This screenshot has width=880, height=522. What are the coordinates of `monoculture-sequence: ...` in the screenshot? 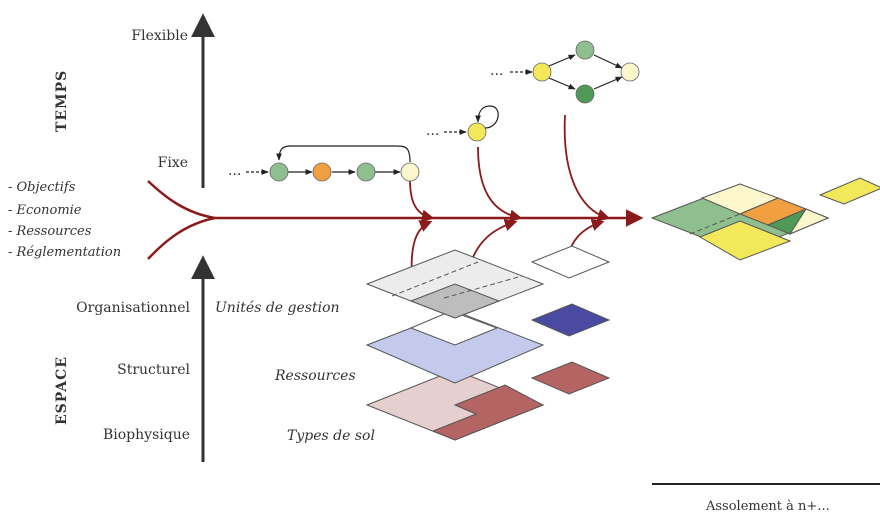 It's located at (462, 123).